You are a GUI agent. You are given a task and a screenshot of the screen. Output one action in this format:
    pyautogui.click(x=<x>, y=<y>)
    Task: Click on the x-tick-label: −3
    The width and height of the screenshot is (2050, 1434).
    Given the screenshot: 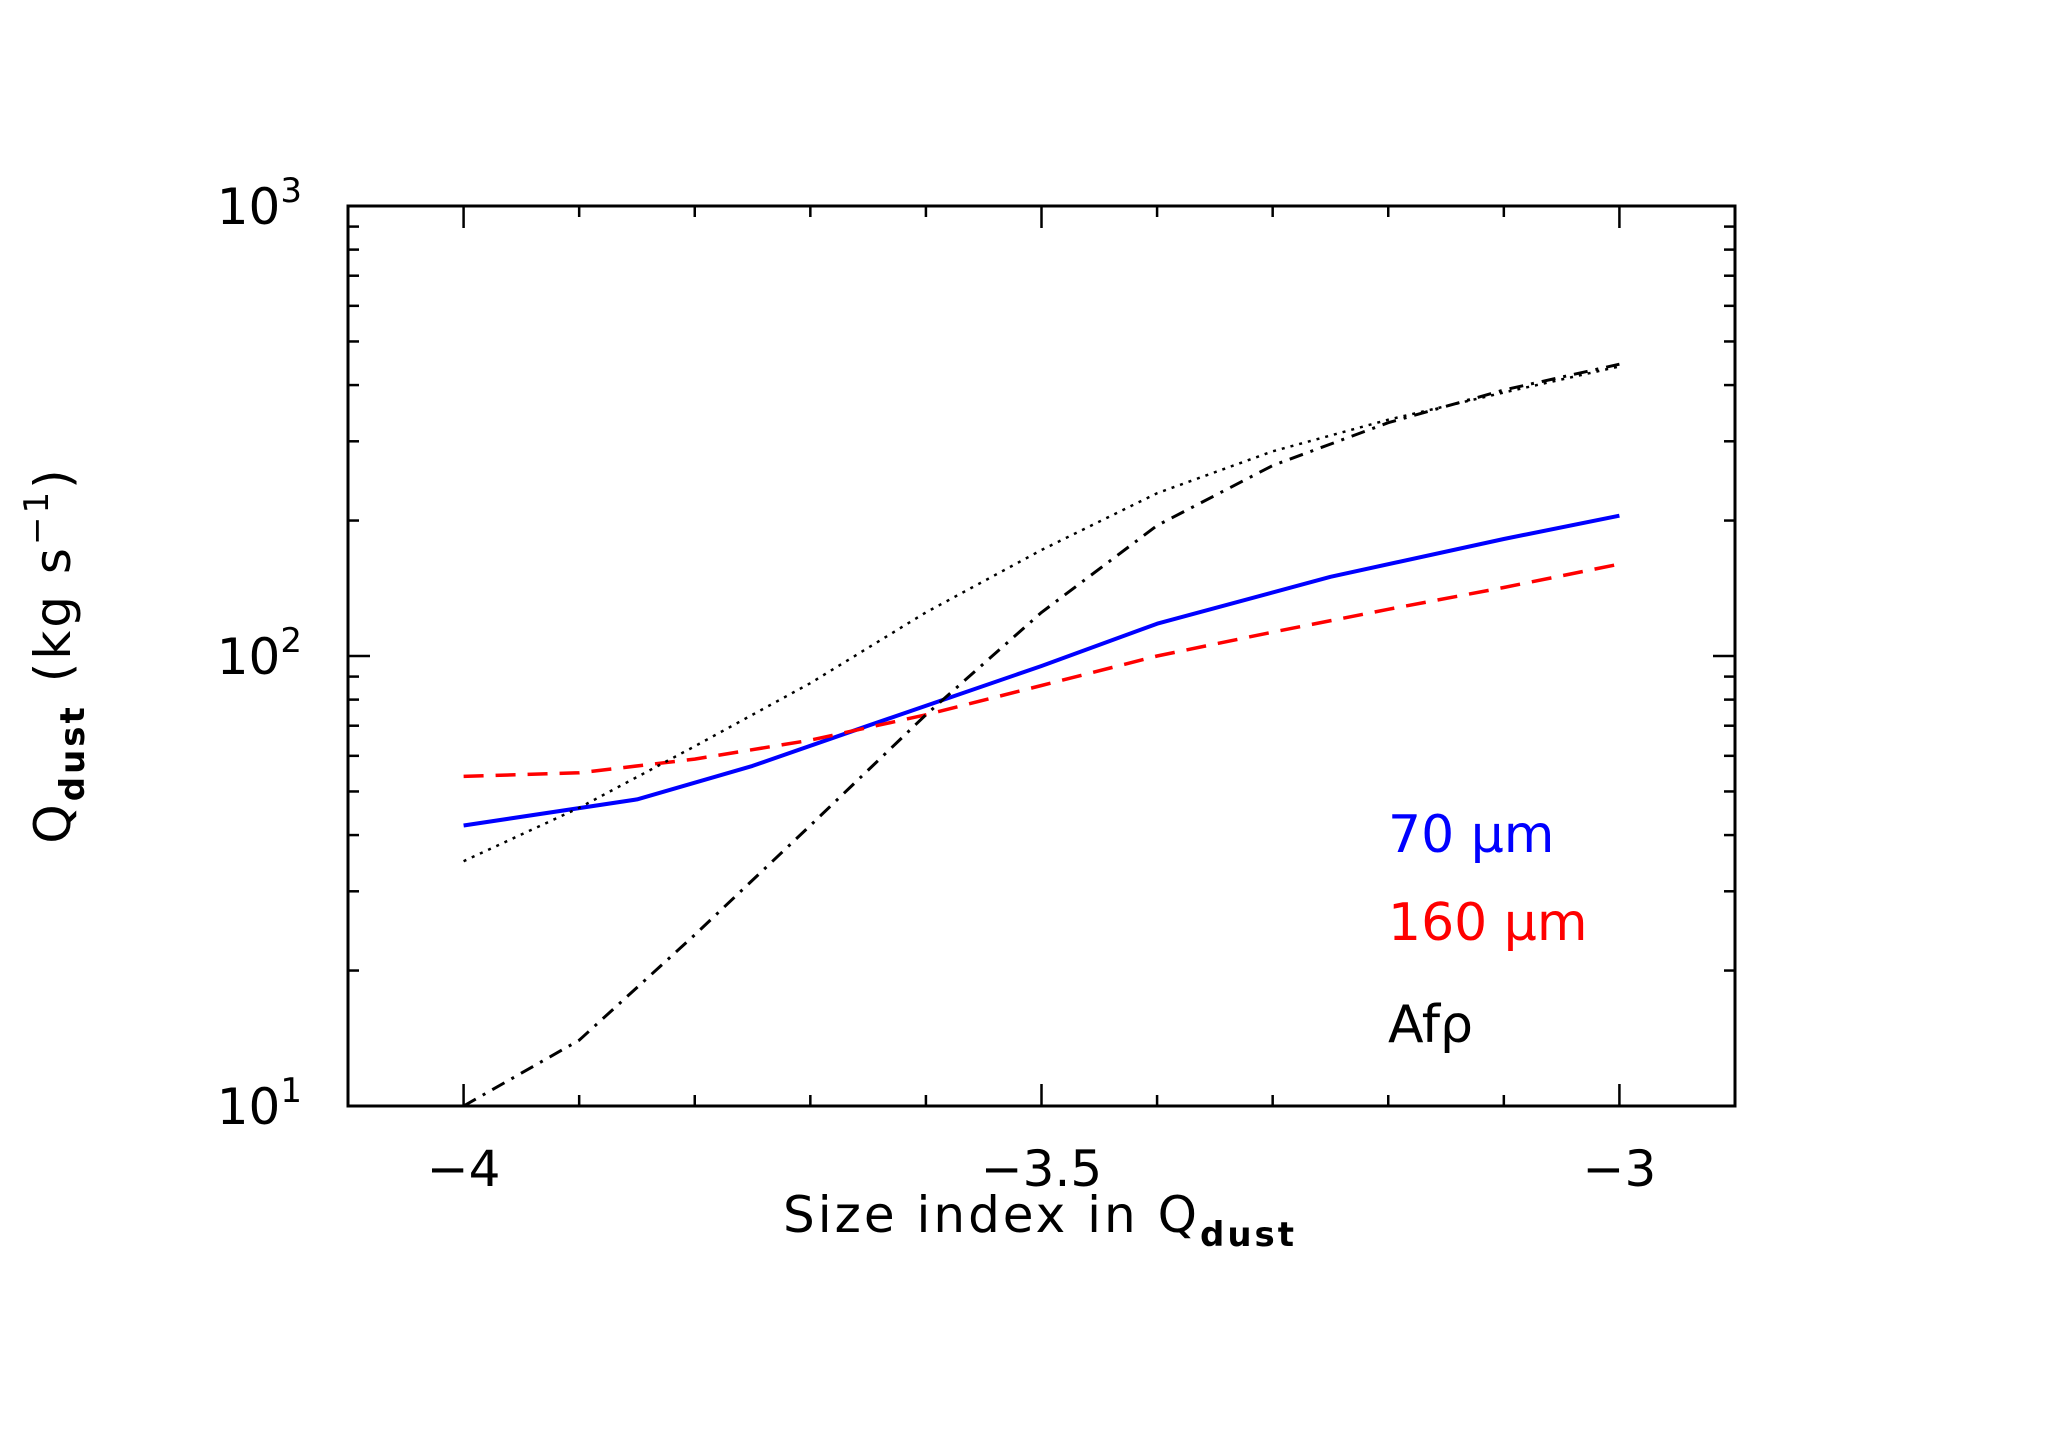 What is the action you would take?
    pyautogui.click(x=1620, y=1169)
    